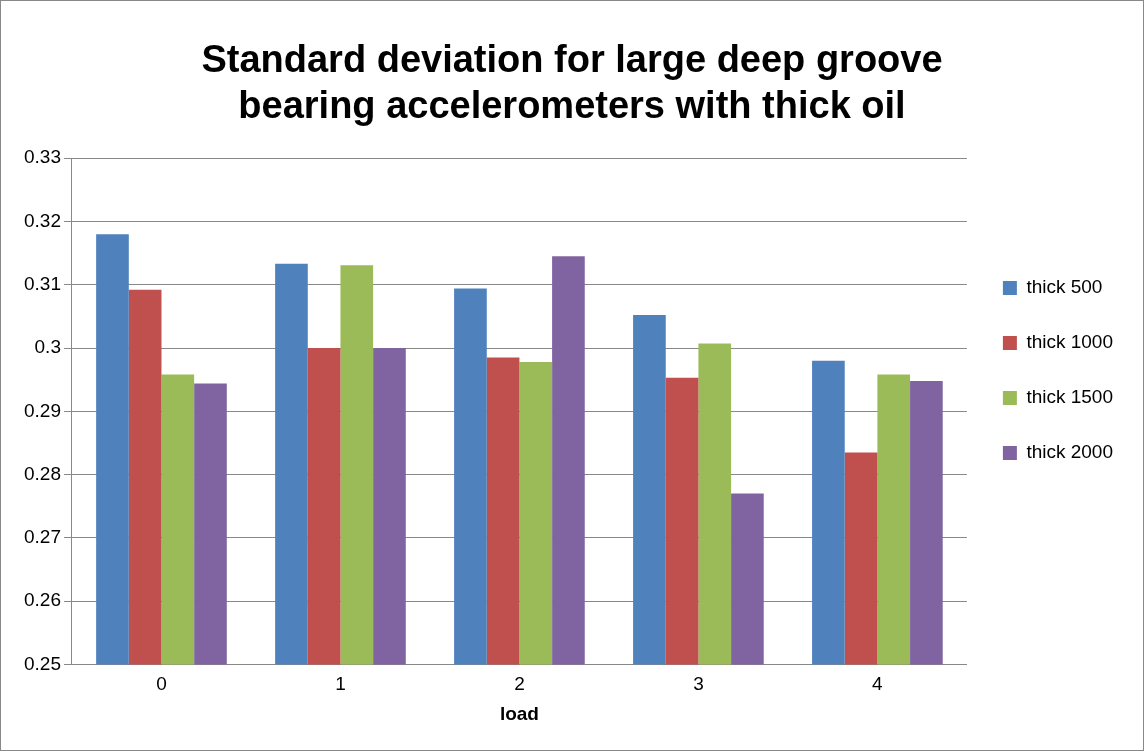 The width and height of the screenshot is (1144, 751). I want to click on legend-label: thick 1500, so click(1070, 397).